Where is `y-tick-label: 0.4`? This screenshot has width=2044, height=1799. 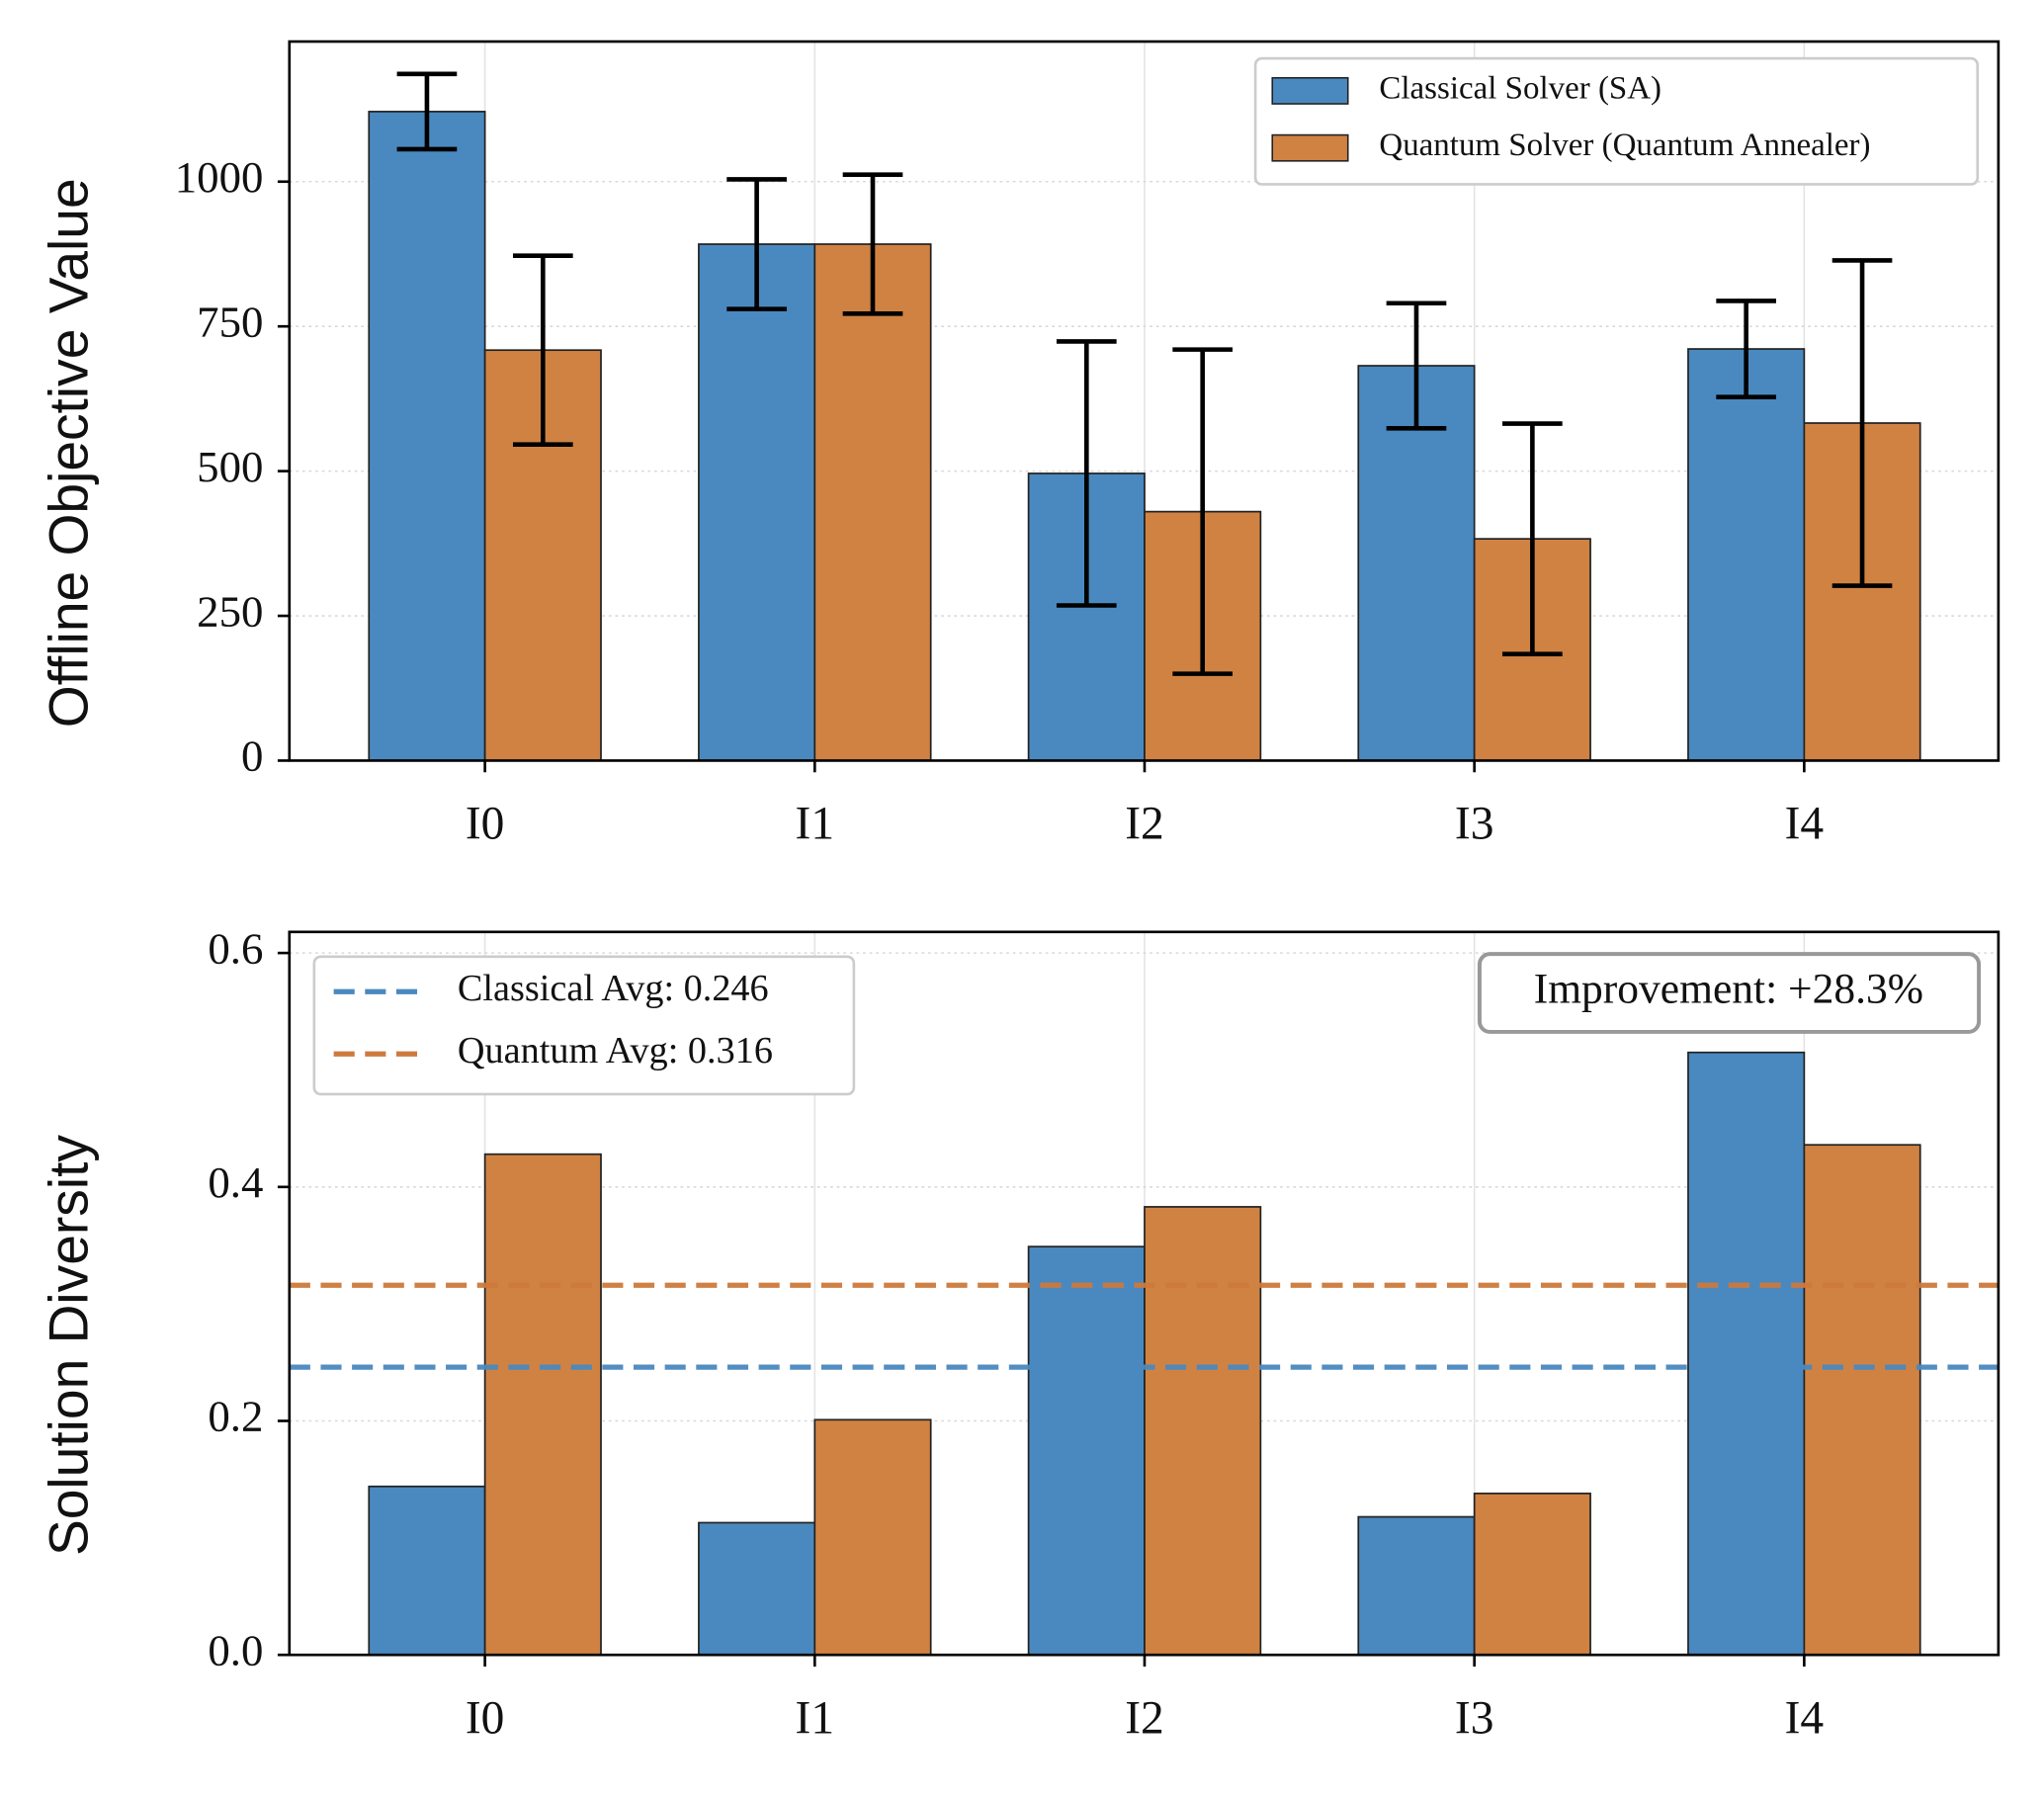 y-tick-label: 0.4 is located at coordinates (236, 1182).